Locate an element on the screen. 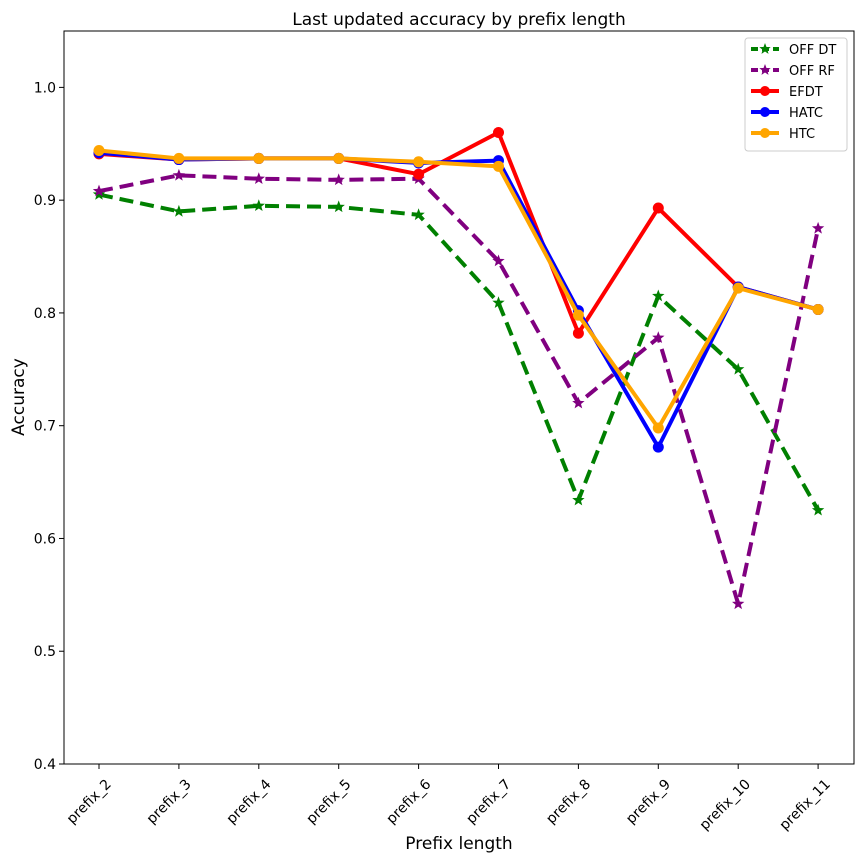 The height and width of the screenshot is (864, 864). x-tick-label: prefix_4 is located at coordinates (249, 801).